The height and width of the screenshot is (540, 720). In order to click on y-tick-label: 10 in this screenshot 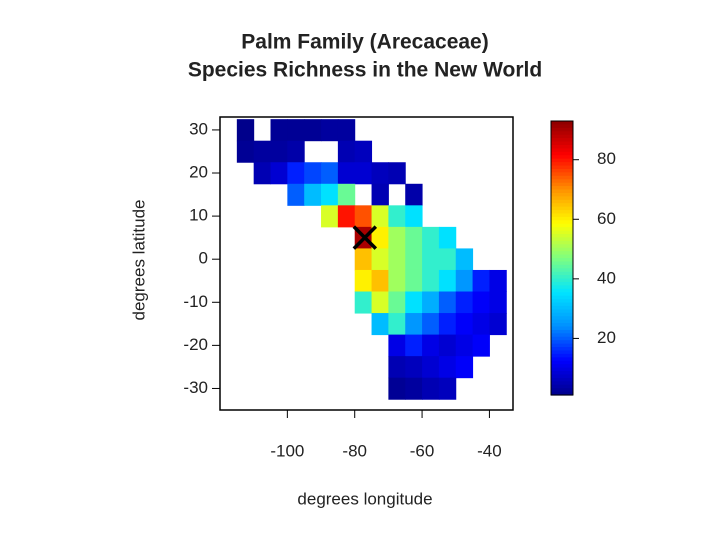, I will do `click(198, 215)`.